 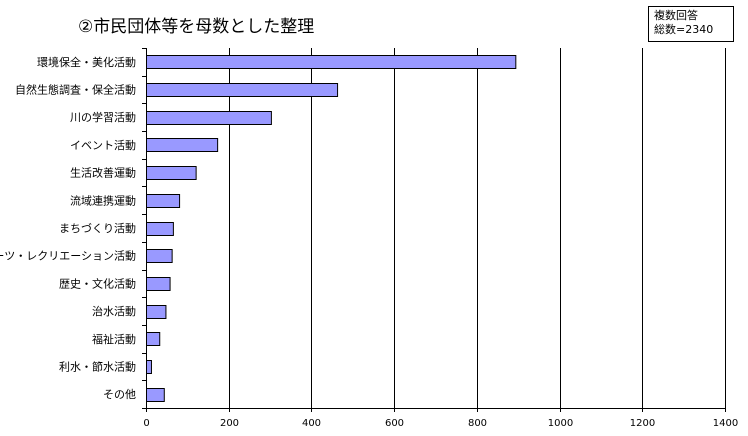 What do you see at coordinates (75, 90) in the screenshot?
I see `category-label: 自然生態調査・保全活動` at bounding box center [75, 90].